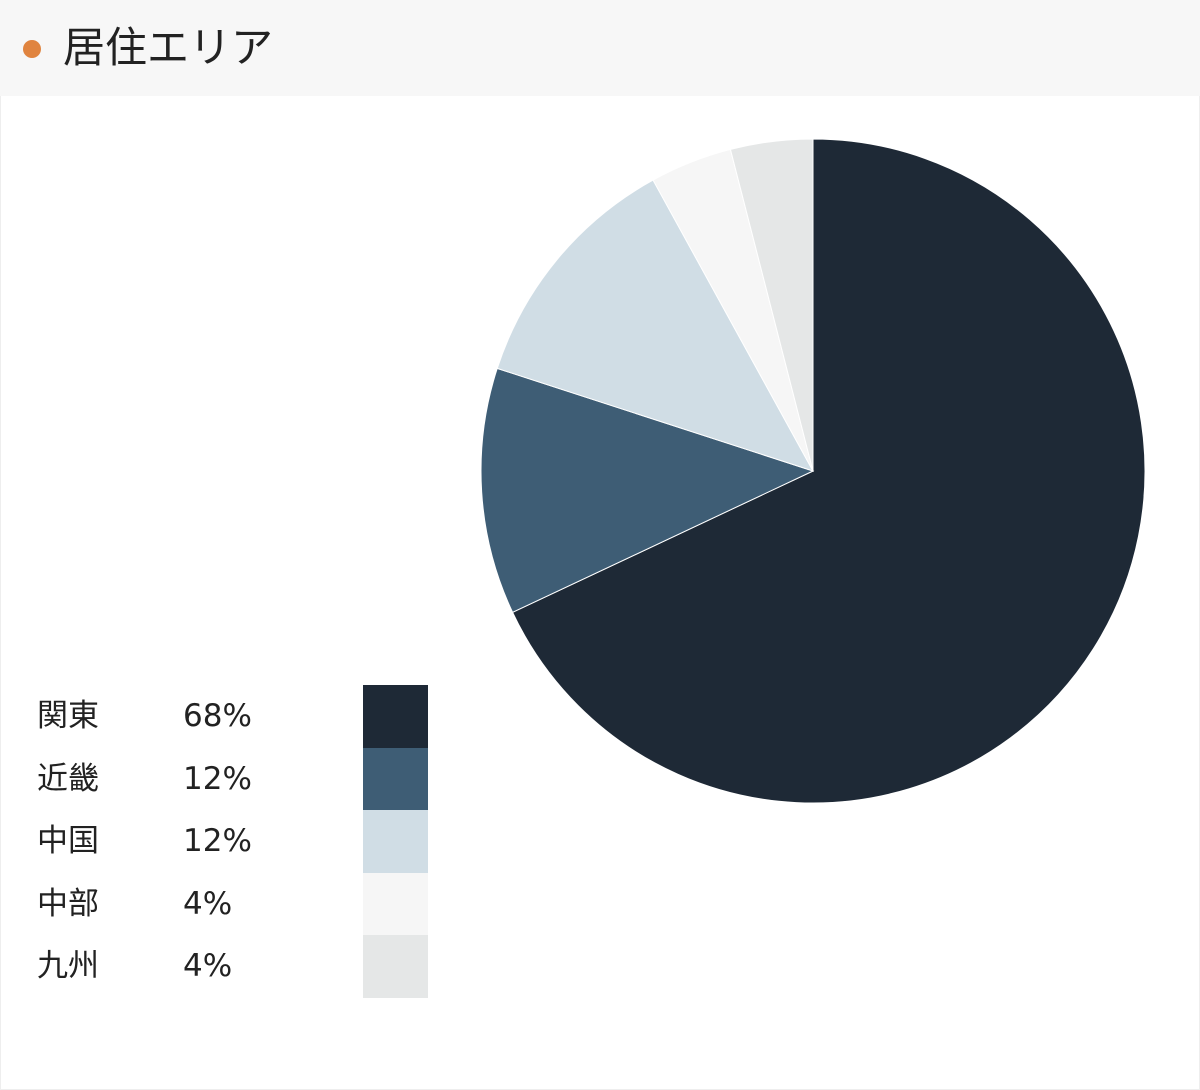  Describe the element at coordinates (600, 48) in the screenshot. I see `card-header: 居住エリア` at that location.